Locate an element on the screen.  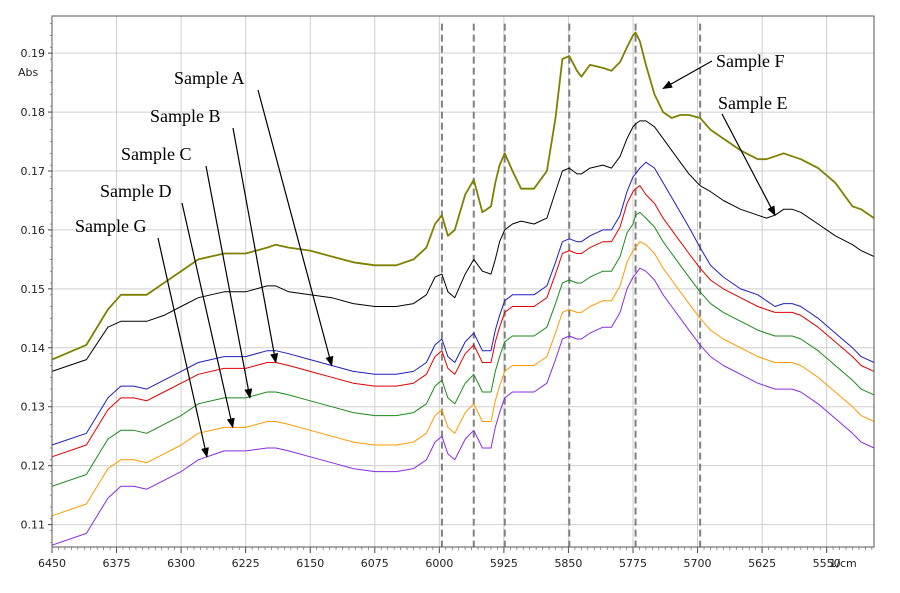
annotation-label: Sample E is located at coordinates (753, 103).